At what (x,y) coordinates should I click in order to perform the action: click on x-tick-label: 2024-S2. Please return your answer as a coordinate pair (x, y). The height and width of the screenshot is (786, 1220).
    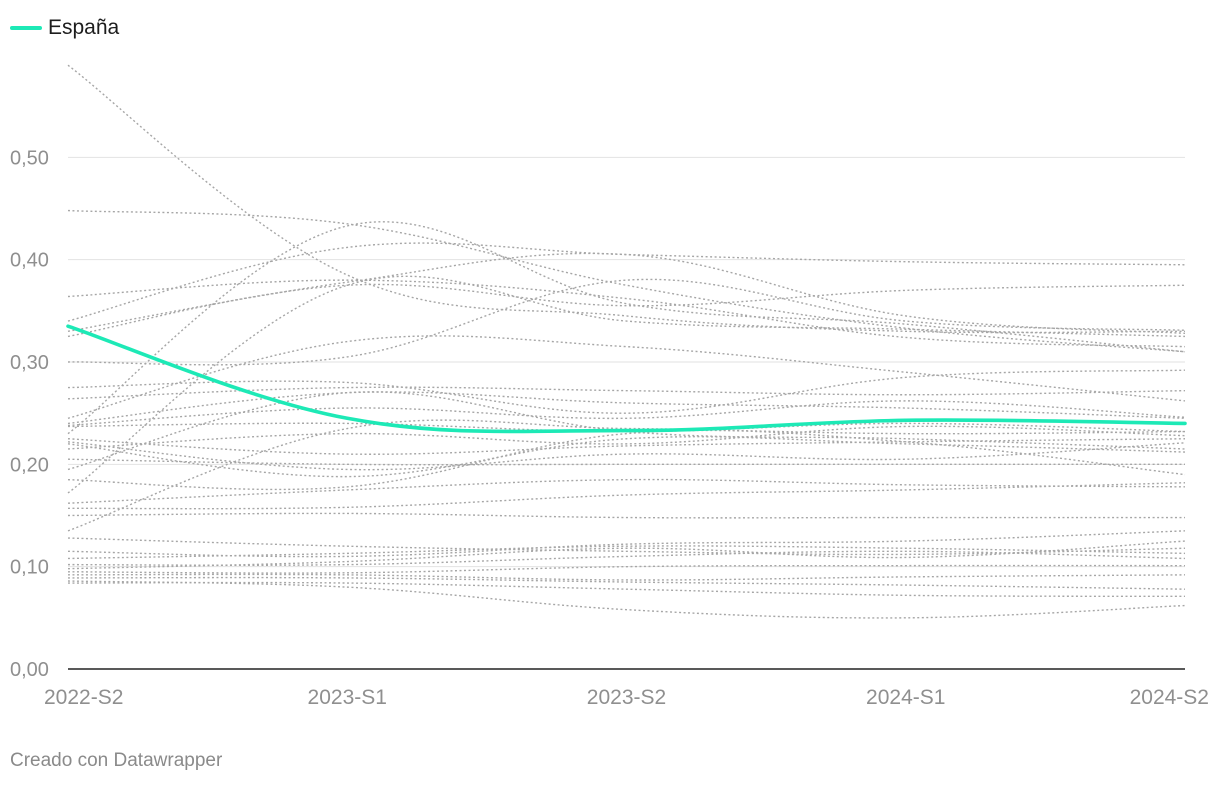
    Looking at the image, I should click on (1169, 697).